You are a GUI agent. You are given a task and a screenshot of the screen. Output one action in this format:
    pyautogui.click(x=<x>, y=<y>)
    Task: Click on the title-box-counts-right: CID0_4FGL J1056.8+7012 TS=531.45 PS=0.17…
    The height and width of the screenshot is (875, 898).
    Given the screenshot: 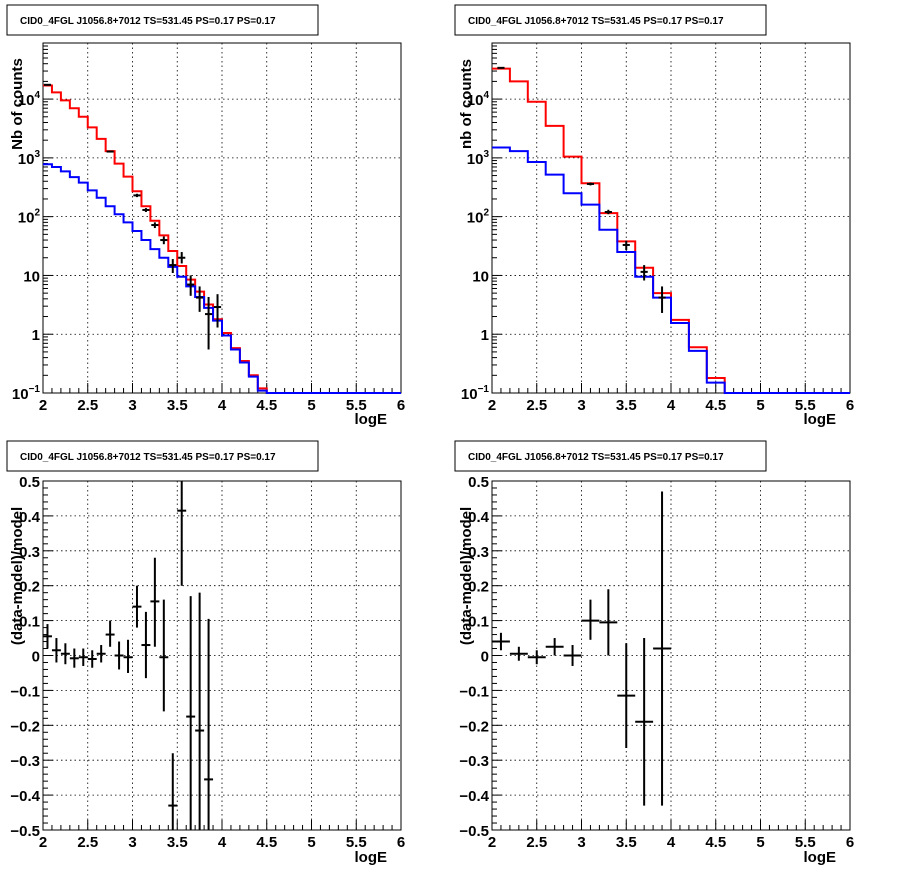 What is the action you would take?
    pyautogui.click(x=610, y=20)
    